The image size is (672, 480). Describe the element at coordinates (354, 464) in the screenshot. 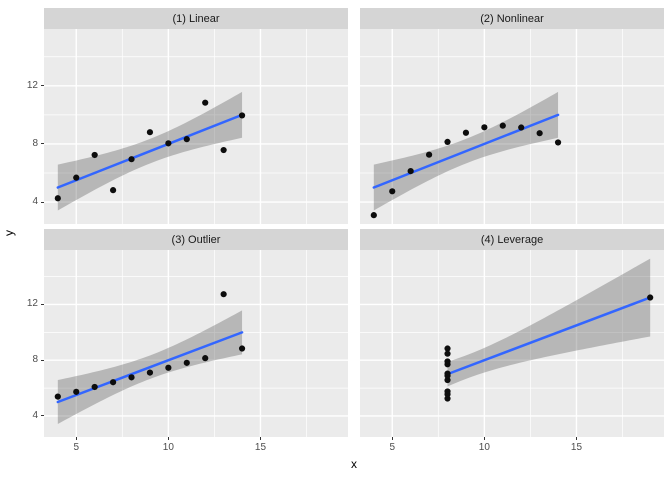

I see `x-axis-title: x` at that location.